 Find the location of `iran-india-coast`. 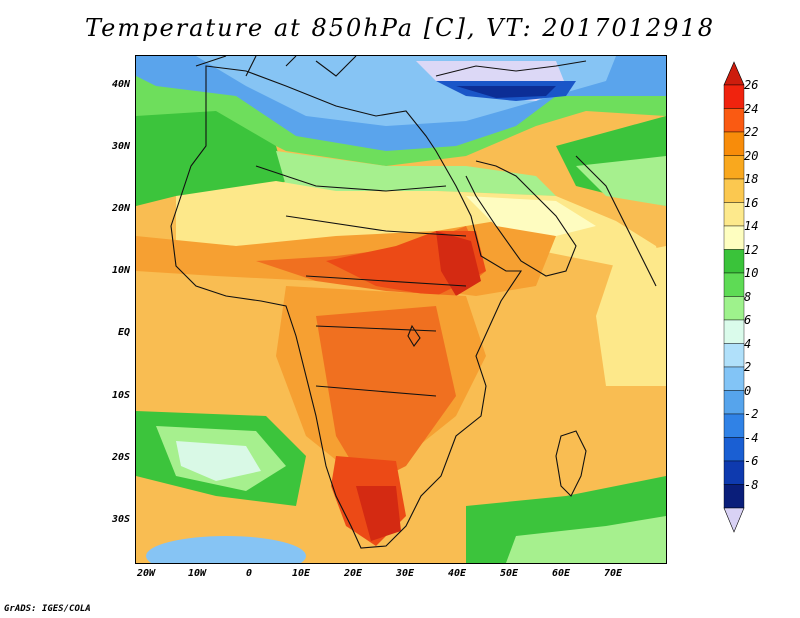

iran-india-coast is located at coordinates (616, 221).